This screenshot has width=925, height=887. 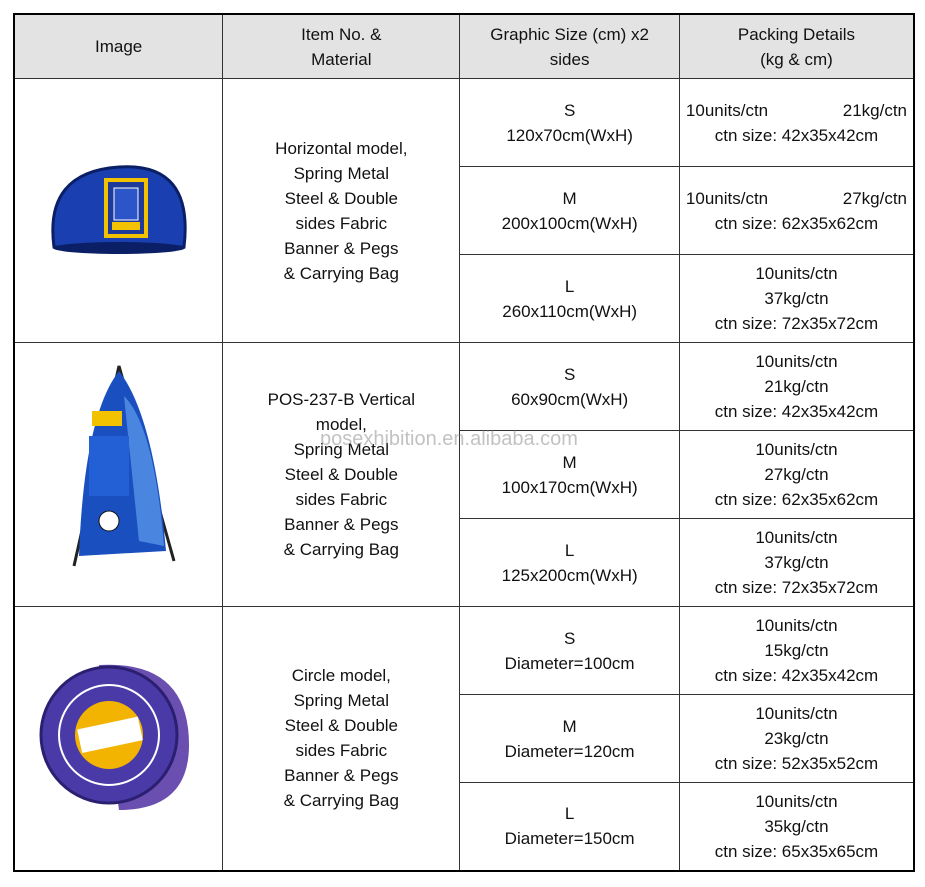 I want to click on dimension: 120x70cm(WxH), so click(x=569, y=135).